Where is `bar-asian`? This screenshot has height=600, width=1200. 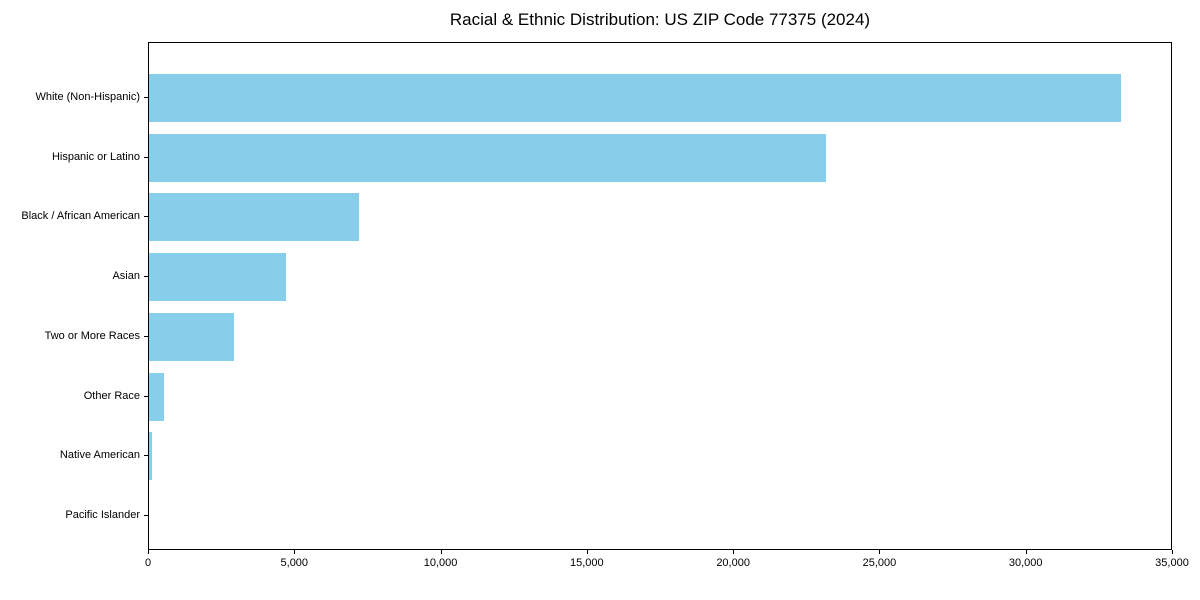 bar-asian is located at coordinates (218, 277).